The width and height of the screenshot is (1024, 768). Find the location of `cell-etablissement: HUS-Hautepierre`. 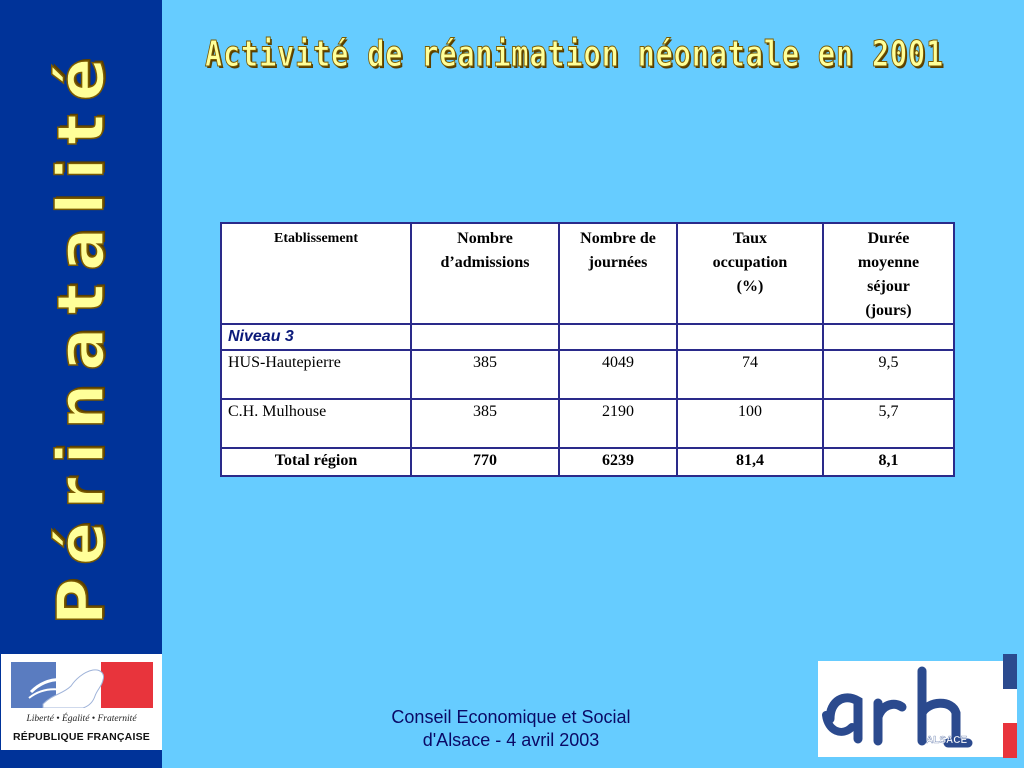

cell-etablissement: HUS-Hautepierre is located at coordinates (316, 374).